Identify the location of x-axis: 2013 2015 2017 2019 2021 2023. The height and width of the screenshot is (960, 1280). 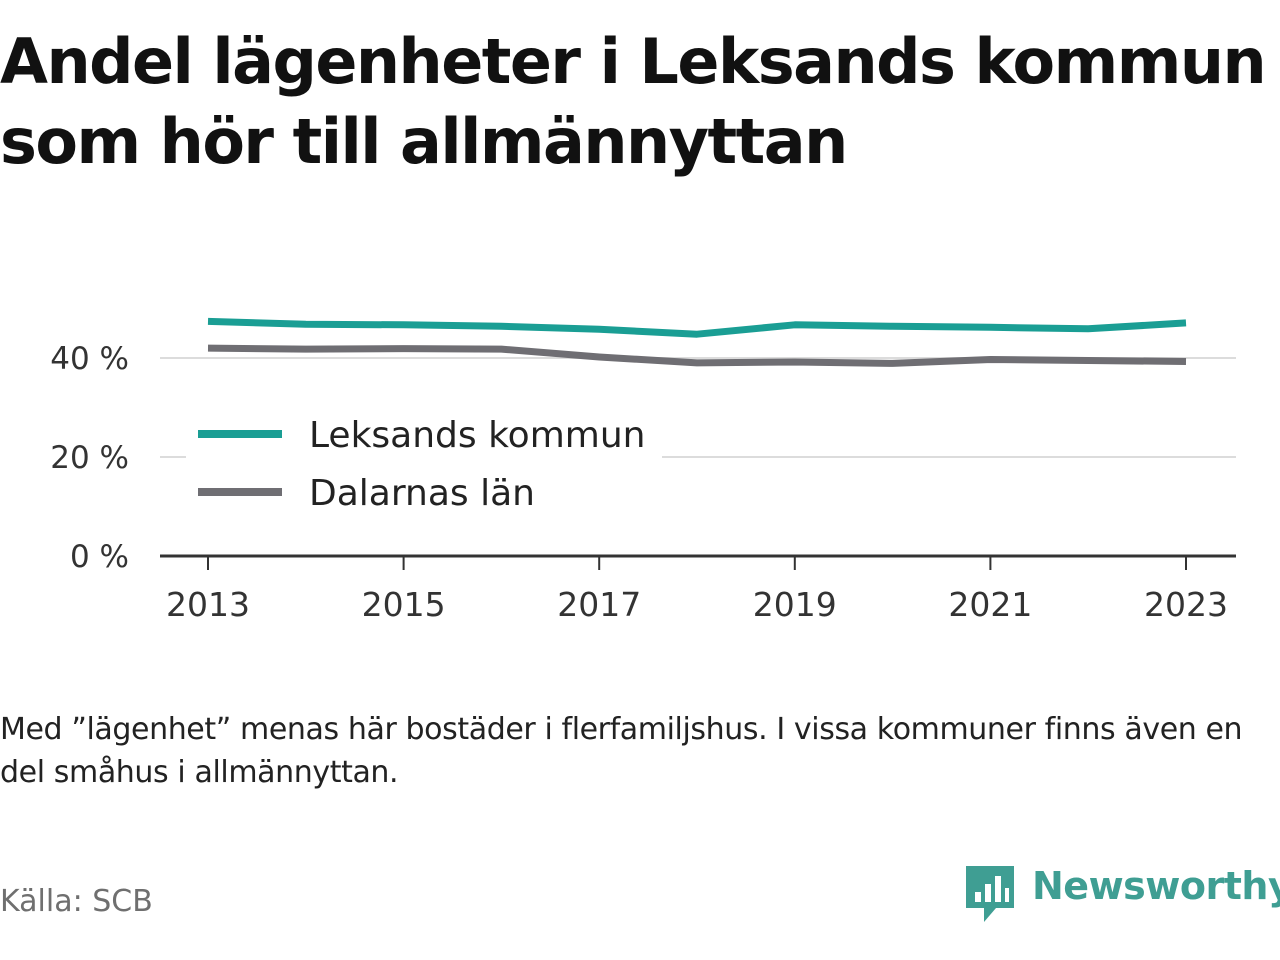
(698, 589).